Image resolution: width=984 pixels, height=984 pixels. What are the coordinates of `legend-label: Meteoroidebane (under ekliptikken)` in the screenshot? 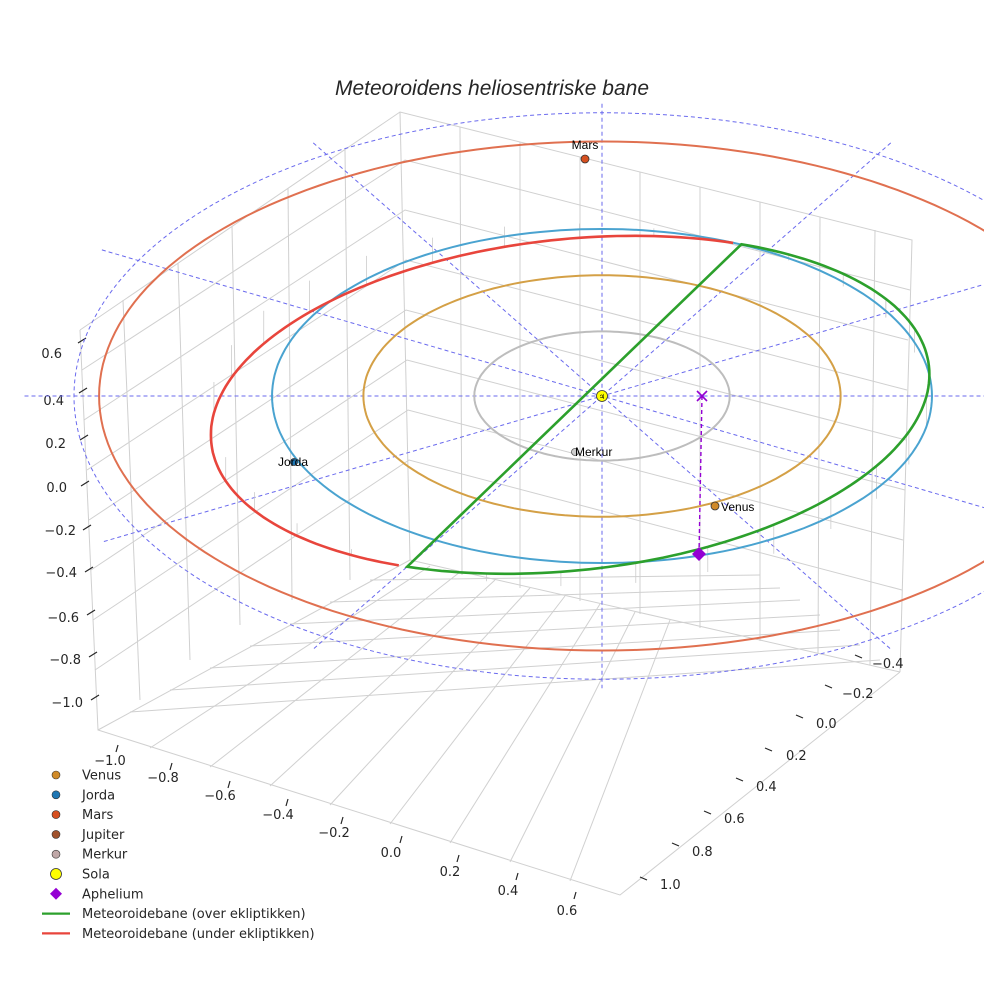 It's located at (198, 934).